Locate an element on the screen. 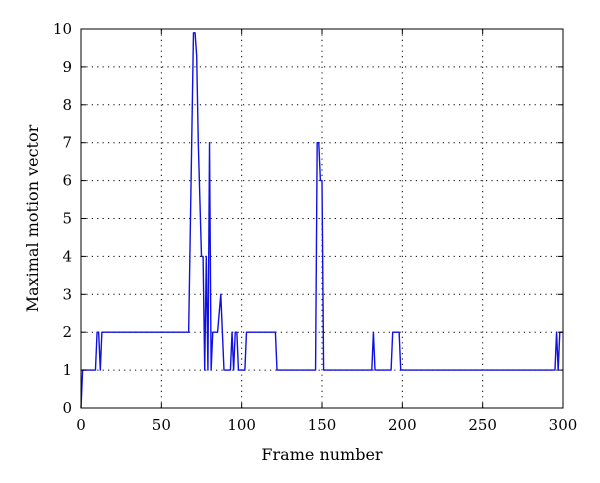 The height and width of the screenshot is (483, 600). x-tick-label: 200 is located at coordinates (402, 425).